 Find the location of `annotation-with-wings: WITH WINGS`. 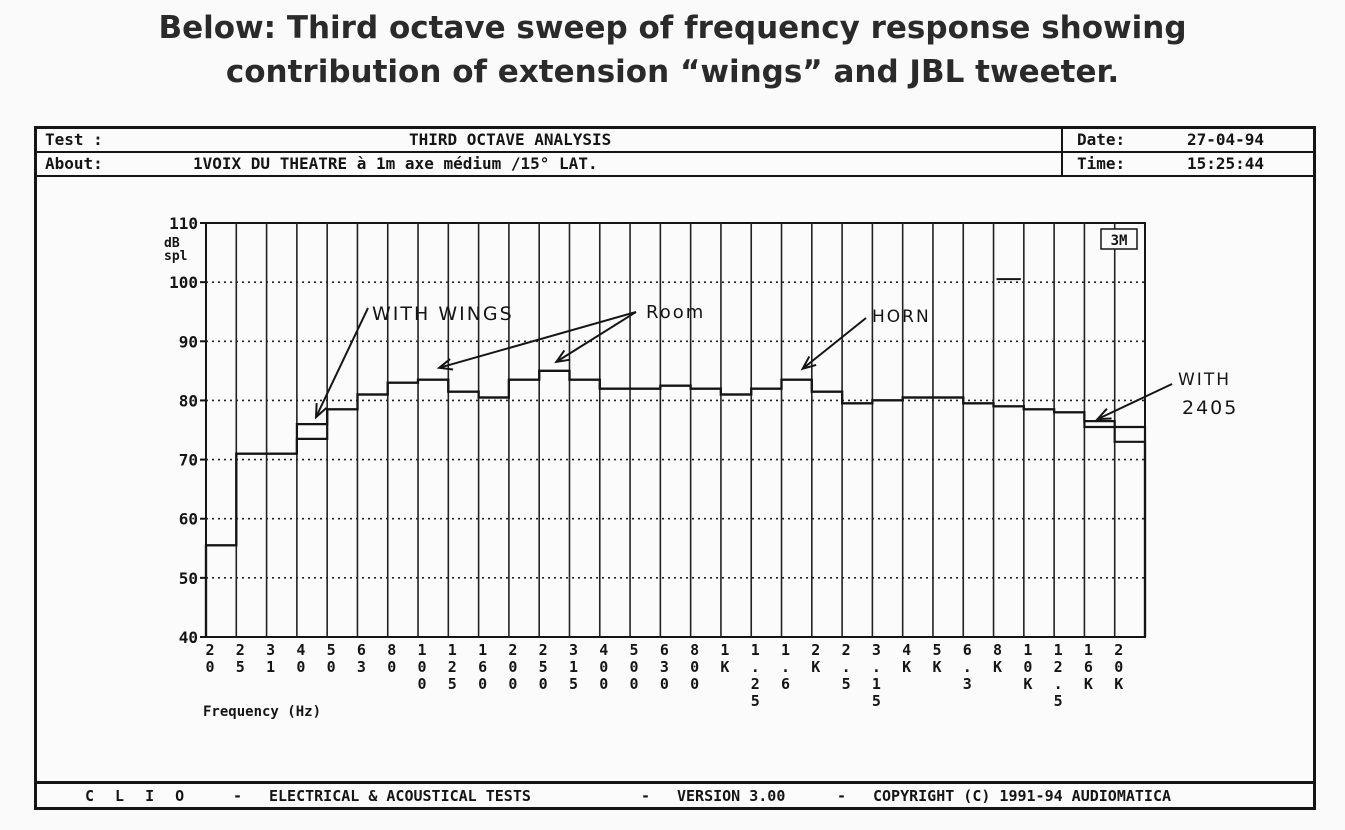

annotation-with-wings: WITH WINGS is located at coordinates (443, 314).